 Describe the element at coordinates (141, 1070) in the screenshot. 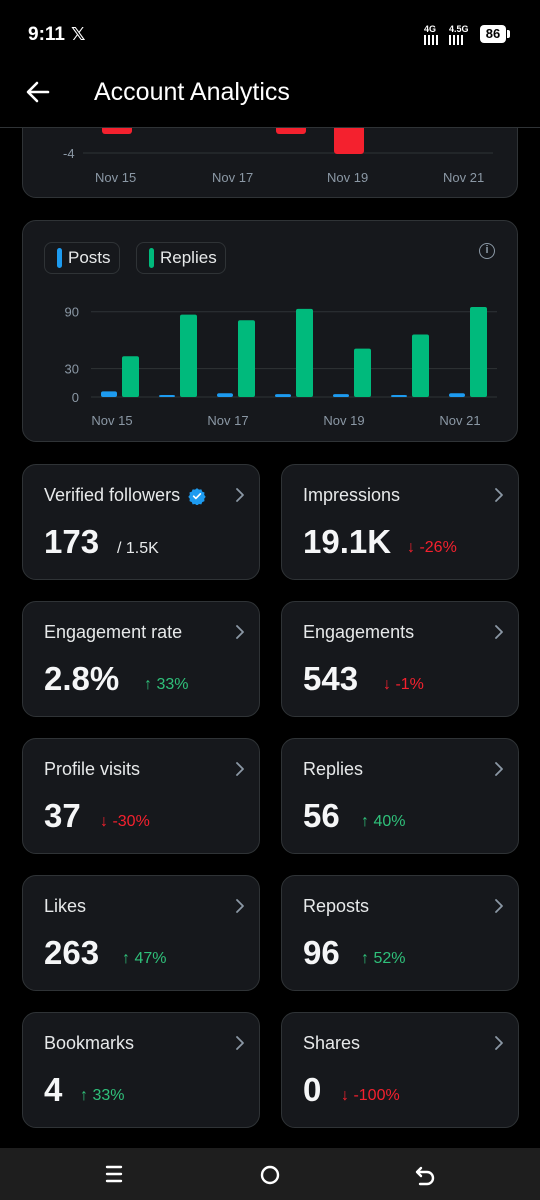

I see `metric-card-bookmarks: Bookmarks 4 ↑ 33%` at that location.